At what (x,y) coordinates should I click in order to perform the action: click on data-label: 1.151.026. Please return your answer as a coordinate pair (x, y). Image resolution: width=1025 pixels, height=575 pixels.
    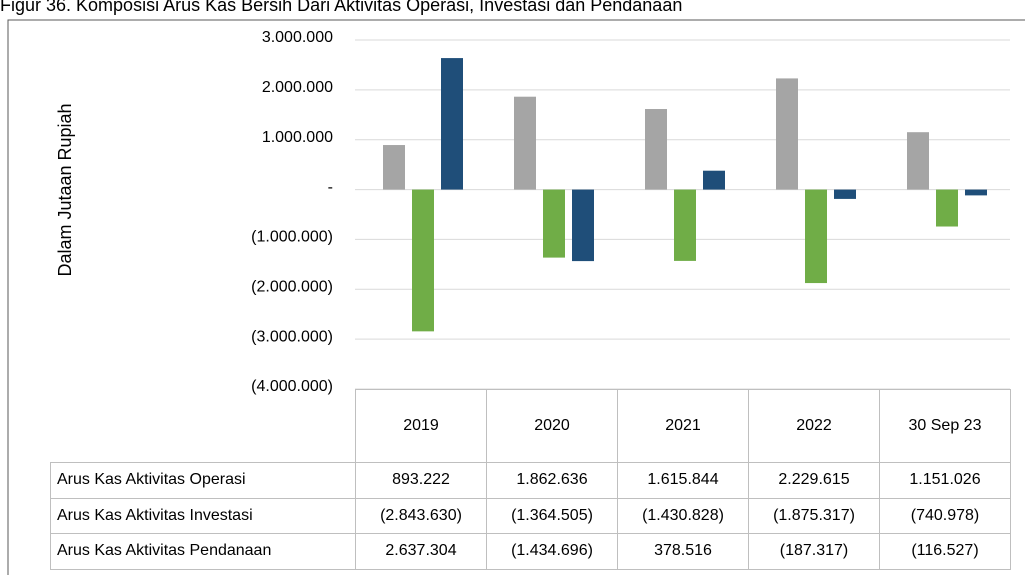
    Looking at the image, I should click on (945, 480).